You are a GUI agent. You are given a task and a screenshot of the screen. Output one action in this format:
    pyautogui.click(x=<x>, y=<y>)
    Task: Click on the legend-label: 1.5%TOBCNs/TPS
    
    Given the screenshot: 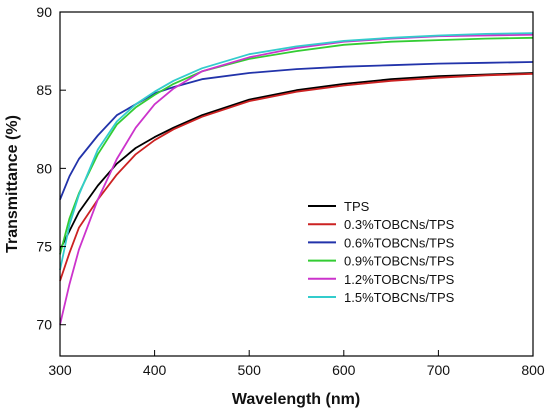 What is the action you would take?
    pyautogui.click(x=399, y=297)
    